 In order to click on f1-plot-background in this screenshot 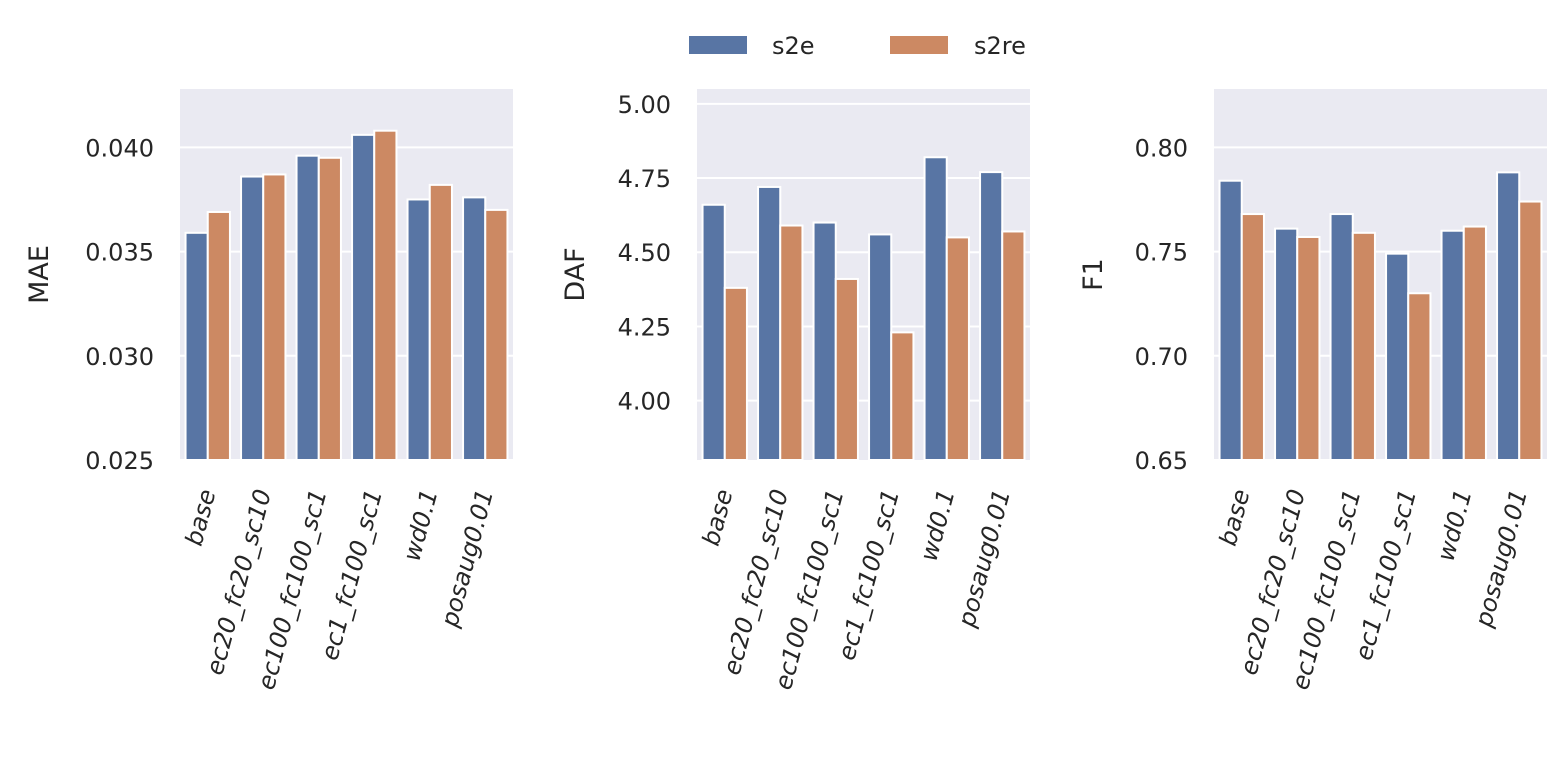, I will do `click(1380, 274)`.